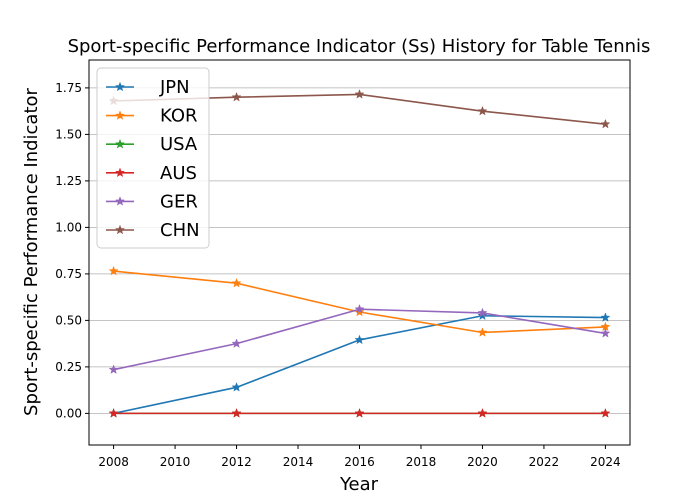  I want to click on y-tick-label: 1.00, so click(68, 227).